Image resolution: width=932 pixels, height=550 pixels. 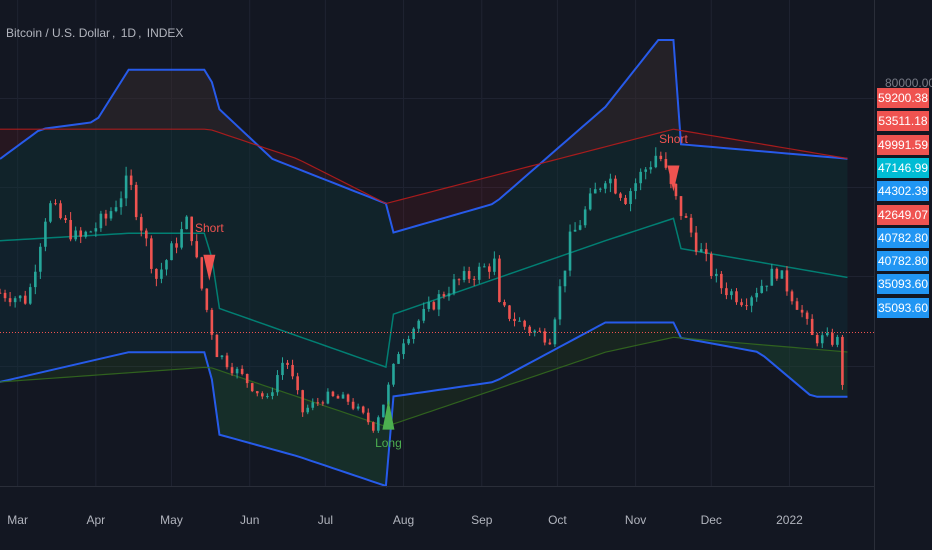 What do you see at coordinates (17, 520) in the screenshot?
I see `time-axis-label: Mar` at bounding box center [17, 520].